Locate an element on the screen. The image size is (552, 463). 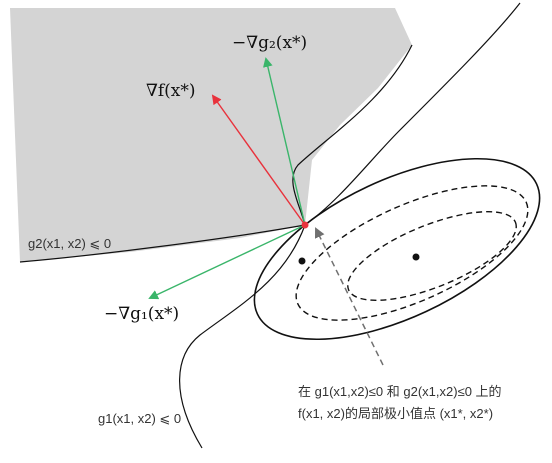
g1-dot is located at coordinates (302, 261).